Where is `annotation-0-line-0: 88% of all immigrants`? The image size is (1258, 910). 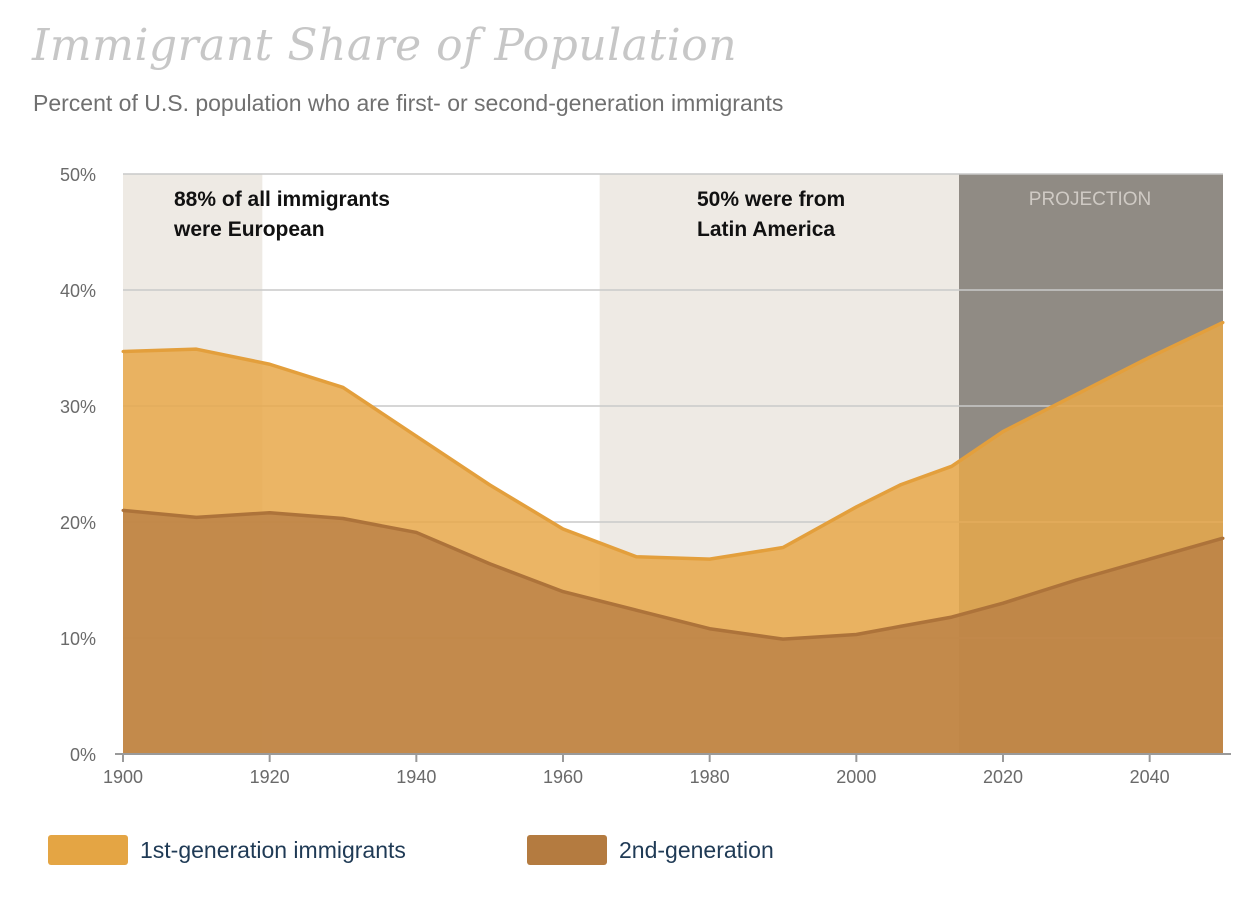
annotation-0-line-0: 88% of all immigrants is located at coordinates (282, 199).